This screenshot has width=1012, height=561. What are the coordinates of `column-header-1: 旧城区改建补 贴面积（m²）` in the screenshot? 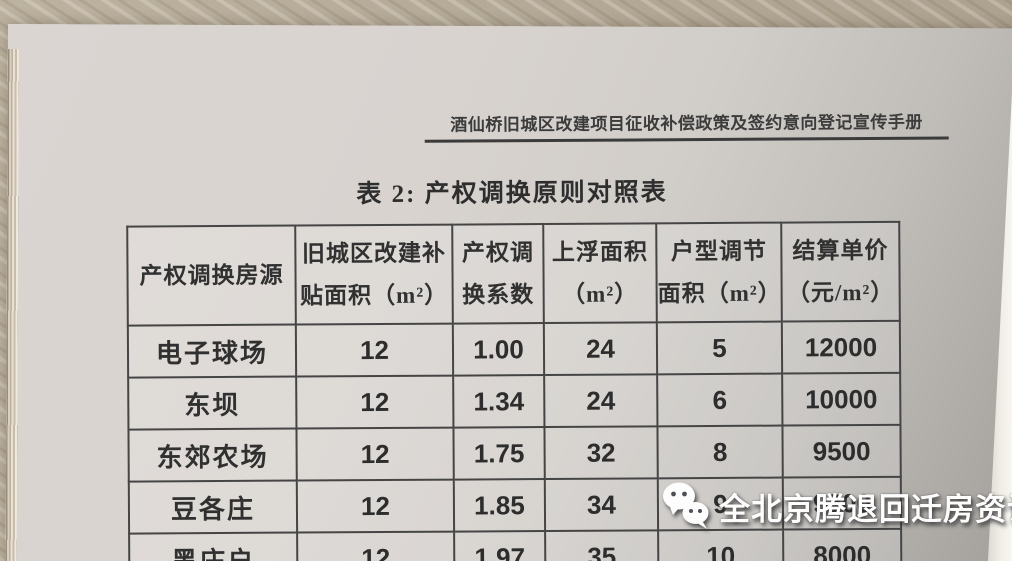 It's located at (374, 274).